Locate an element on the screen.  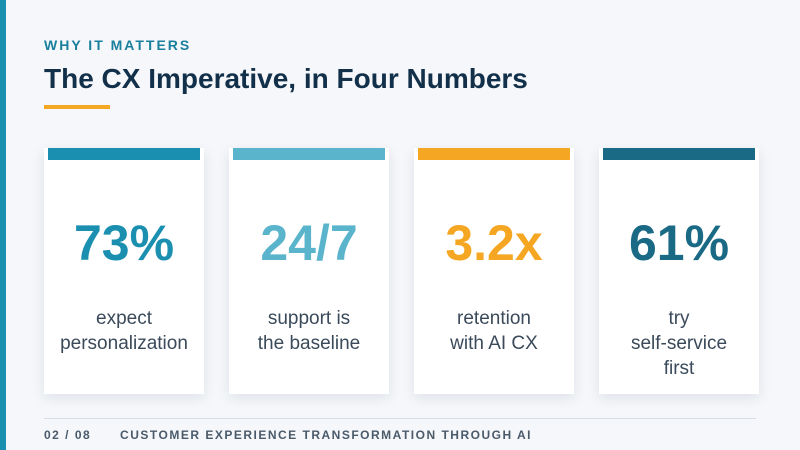
stat-label-line: the baseline is located at coordinates (309, 343).